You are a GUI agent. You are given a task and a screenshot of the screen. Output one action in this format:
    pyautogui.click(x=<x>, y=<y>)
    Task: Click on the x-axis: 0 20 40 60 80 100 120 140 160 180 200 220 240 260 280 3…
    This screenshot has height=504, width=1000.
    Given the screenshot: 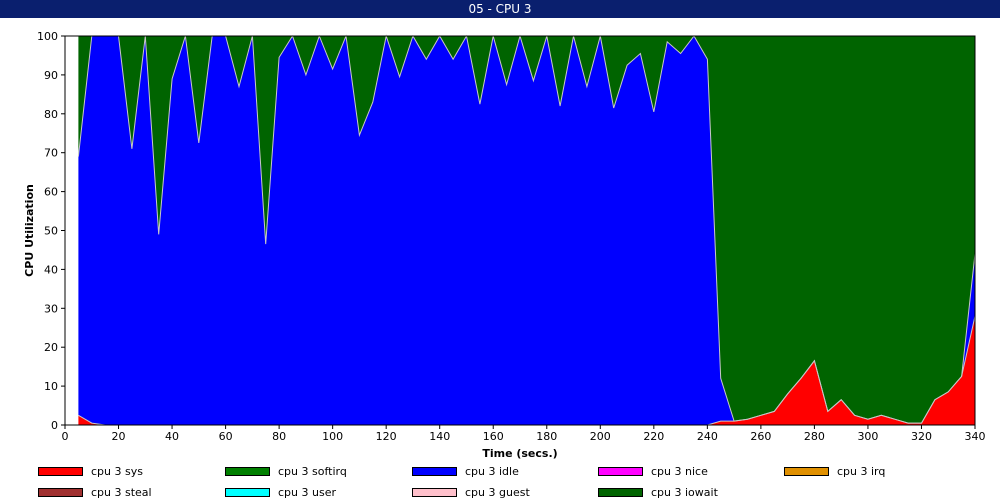 What is the action you would take?
    pyautogui.click(x=524, y=434)
    